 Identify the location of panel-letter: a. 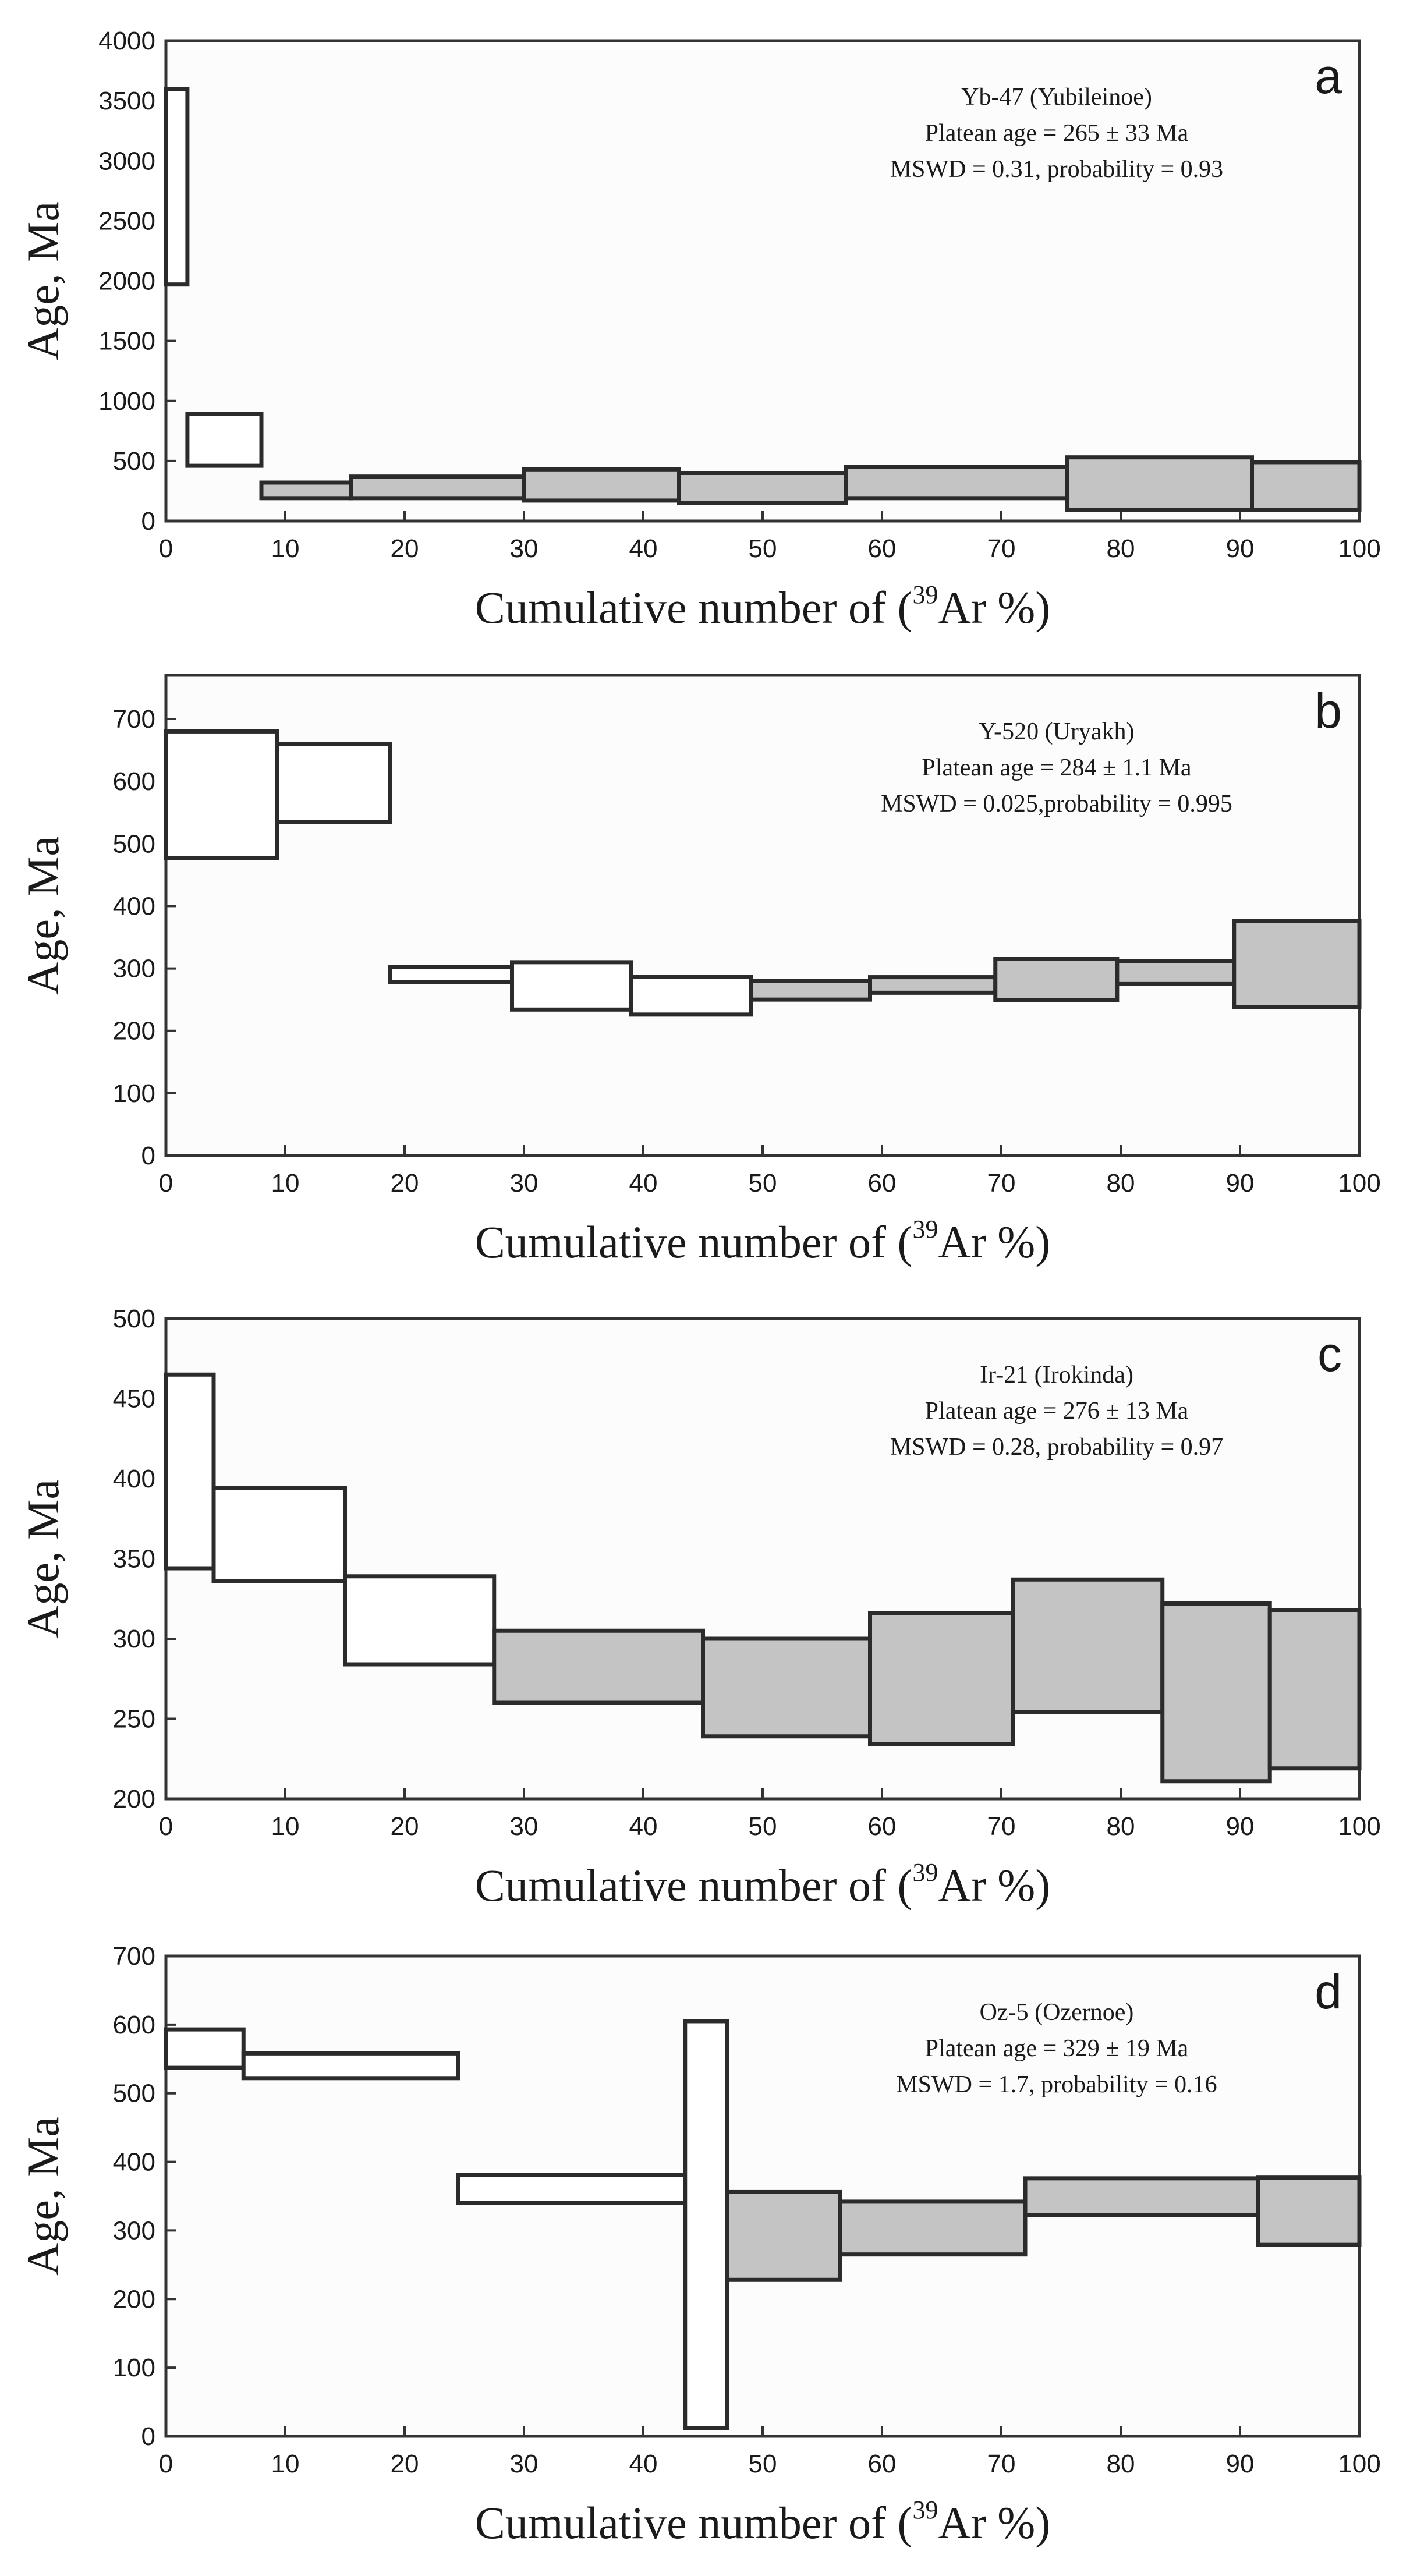
(1328, 76).